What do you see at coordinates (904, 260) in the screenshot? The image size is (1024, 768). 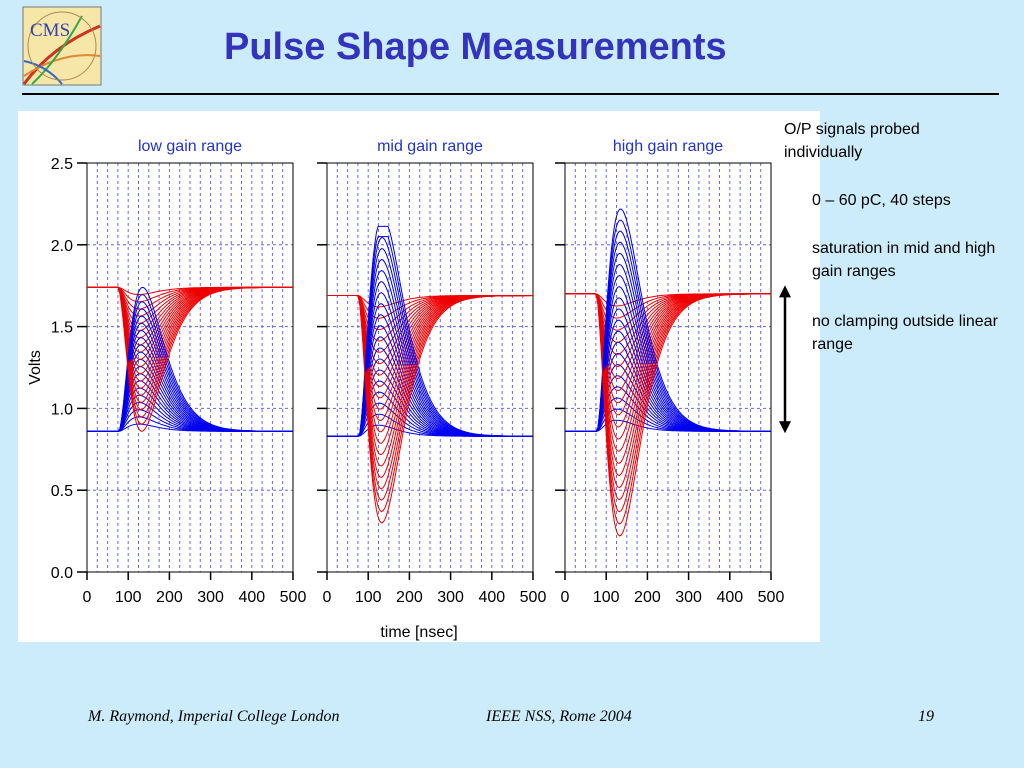 I see `note-item-saturation: saturation in mid and high gain ranges` at bounding box center [904, 260].